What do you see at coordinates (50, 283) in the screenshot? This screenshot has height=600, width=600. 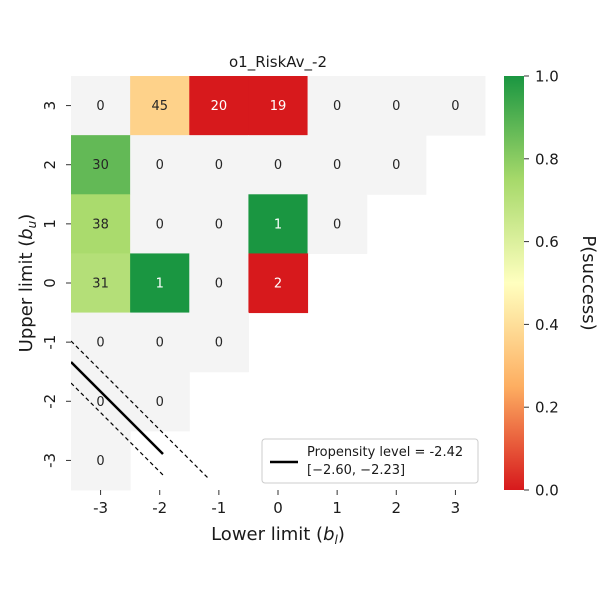 I see `y-tick-label: 0` at bounding box center [50, 283].